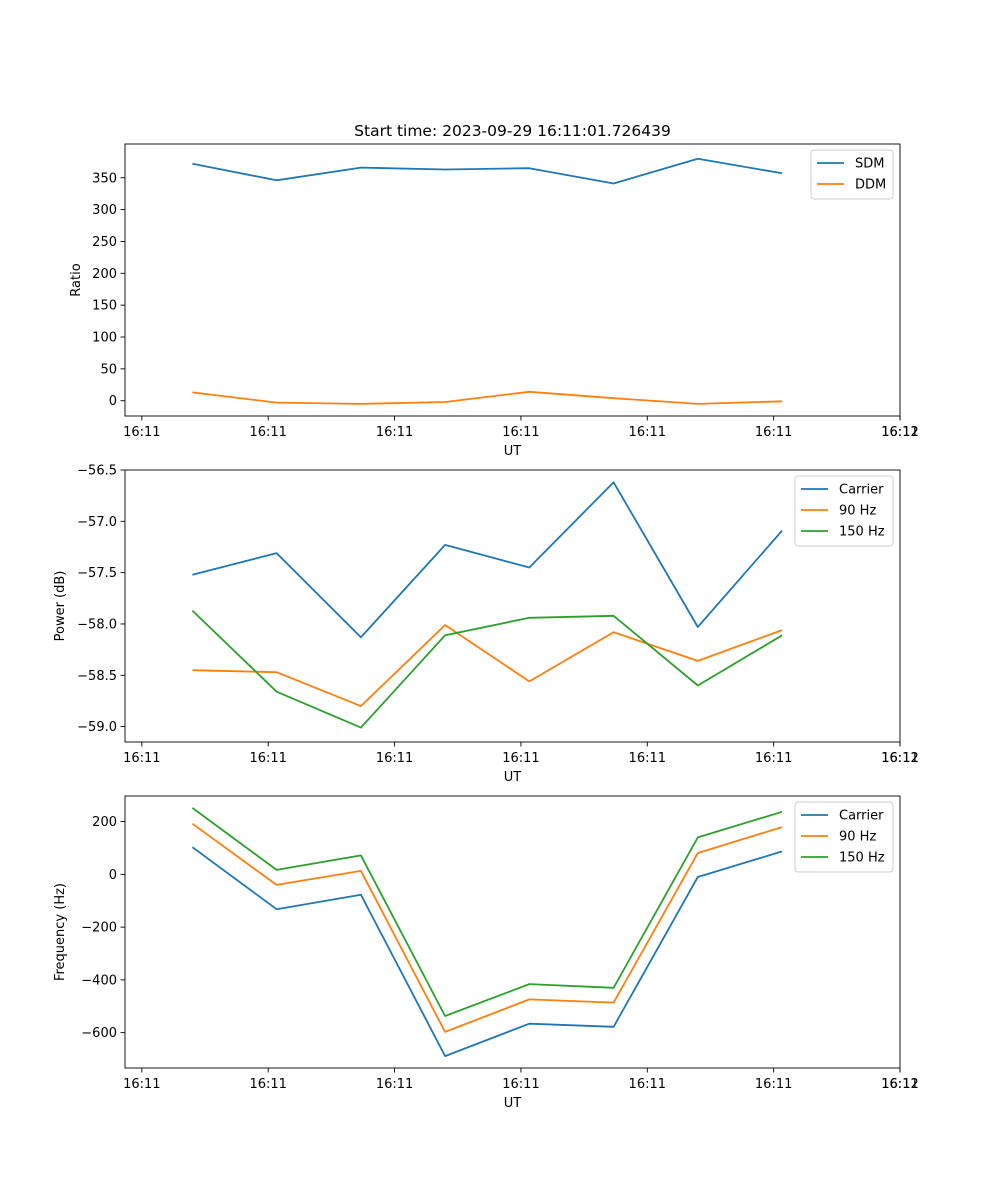 Image resolution: width=1000 pixels, height=1200 pixels. What do you see at coordinates (60, 932) in the screenshot?
I see `y-axis-label: Frequency (Hz)` at bounding box center [60, 932].